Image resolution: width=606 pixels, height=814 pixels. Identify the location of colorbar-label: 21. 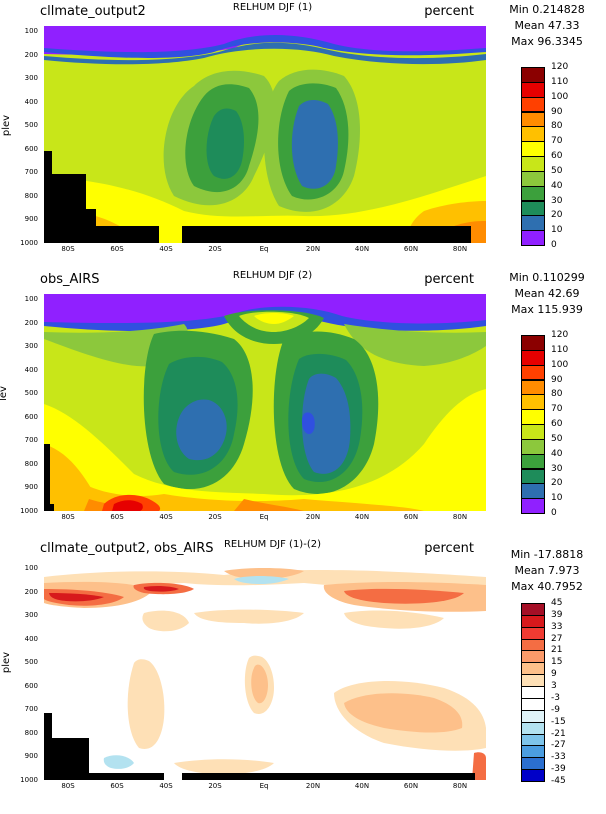
(557, 650).